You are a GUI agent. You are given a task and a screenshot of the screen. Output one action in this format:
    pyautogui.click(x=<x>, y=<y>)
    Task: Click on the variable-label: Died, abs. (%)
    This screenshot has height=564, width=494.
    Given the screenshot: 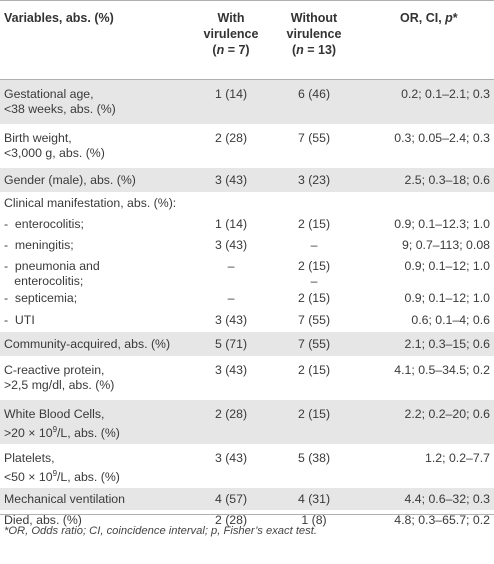 What is the action you would take?
    pyautogui.click(x=43, y=520)
    